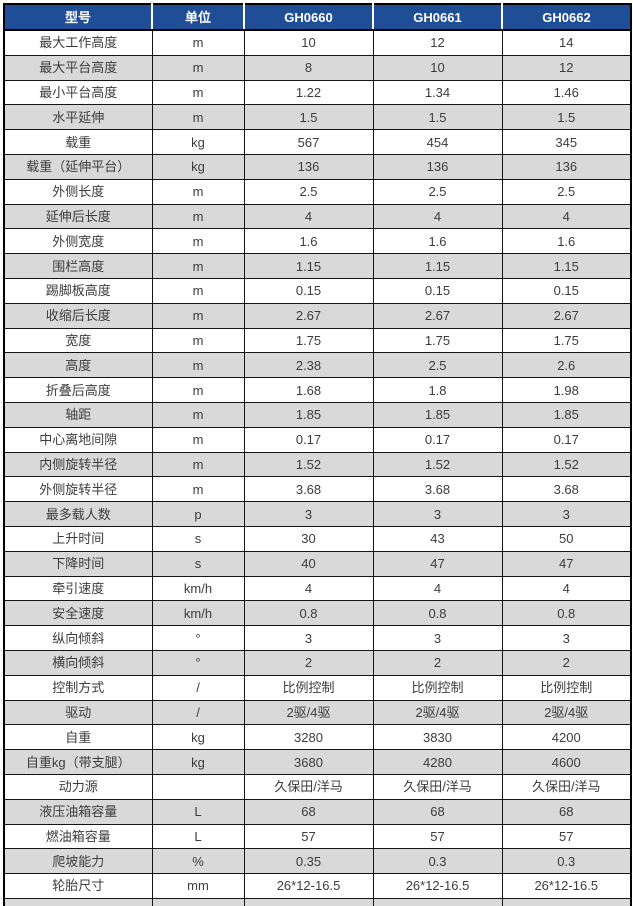 This screenshot has height=906, width=633. I want to click on value-cell-gh0662: 1.85, so click(566, 414).